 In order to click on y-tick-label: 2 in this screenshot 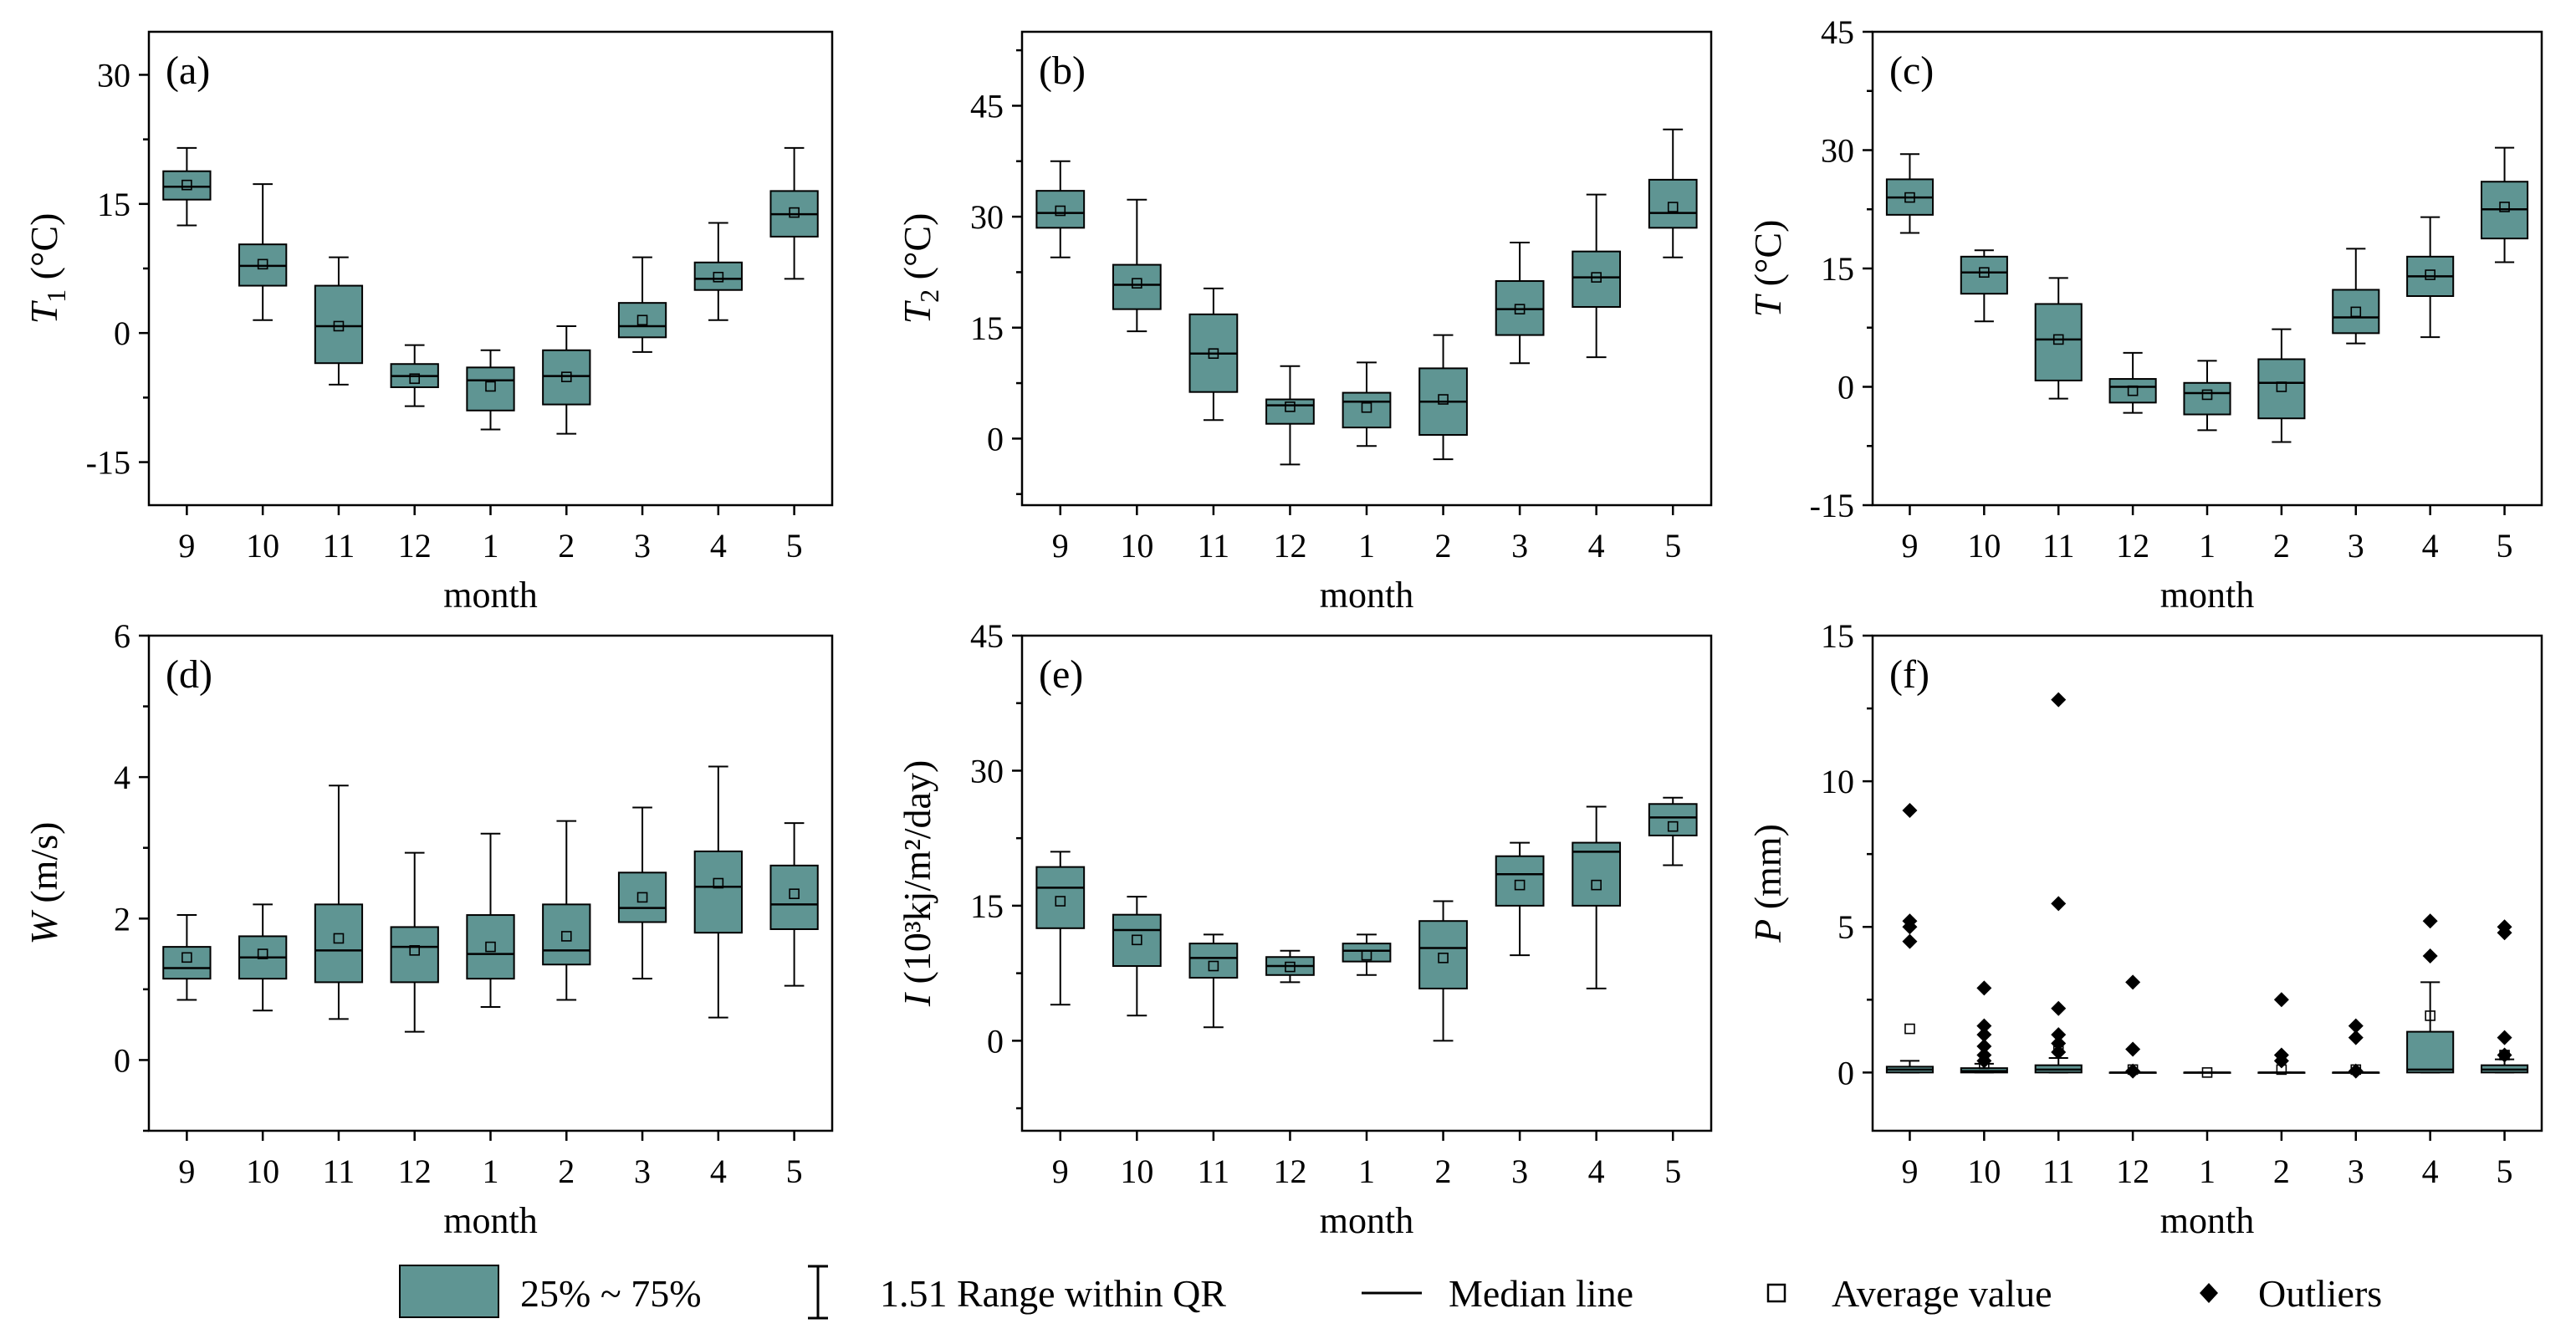, I will do `click(122, 919)`.